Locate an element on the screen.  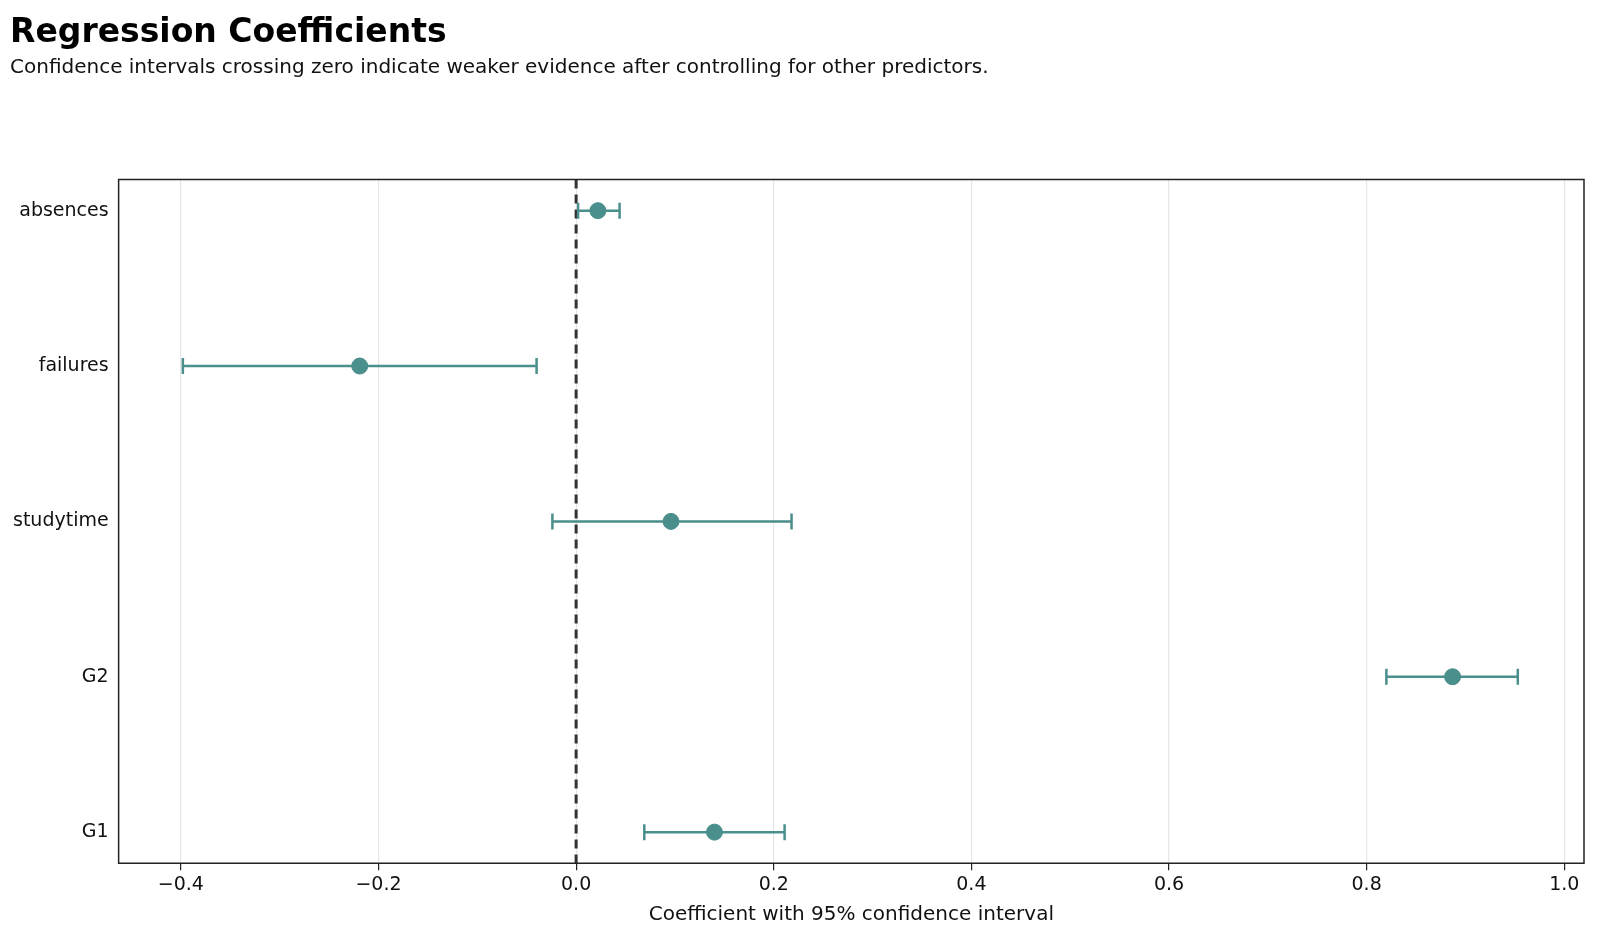
y-tick-label: failures is located at coordinates (73, 363).